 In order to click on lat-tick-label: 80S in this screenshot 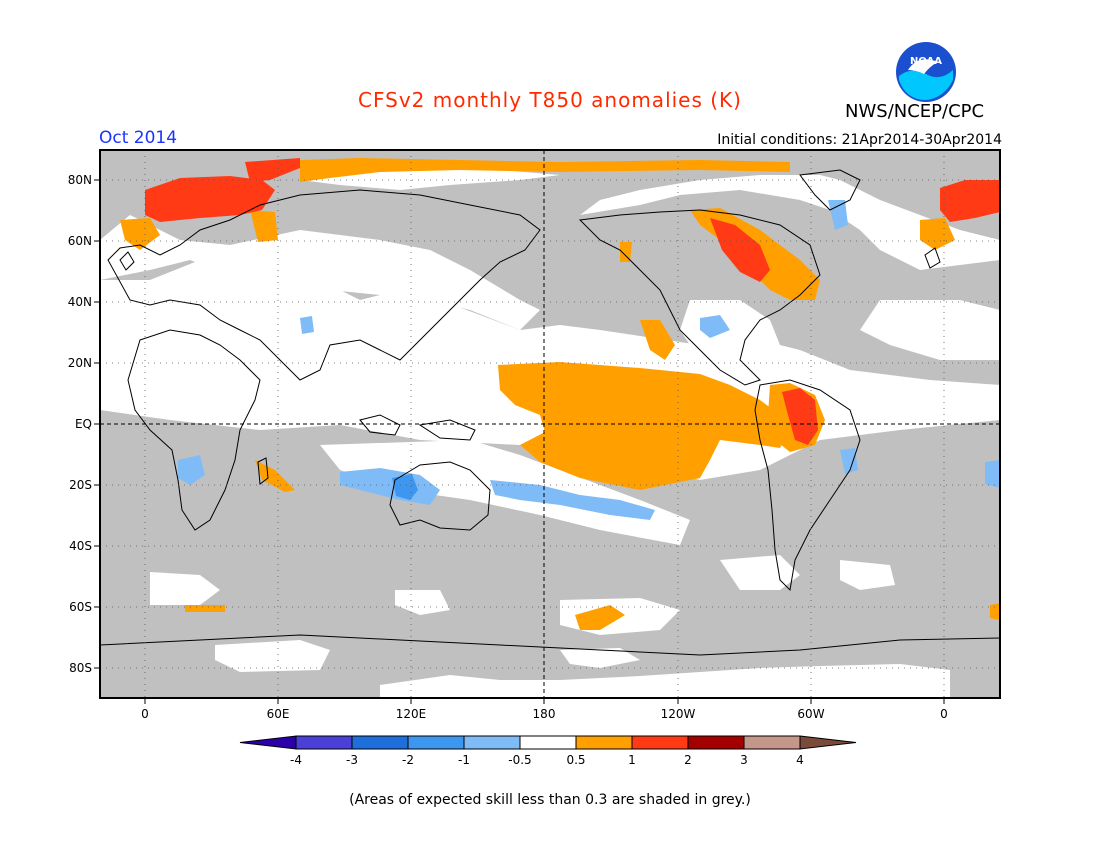, I will do `click(80, 668)`.